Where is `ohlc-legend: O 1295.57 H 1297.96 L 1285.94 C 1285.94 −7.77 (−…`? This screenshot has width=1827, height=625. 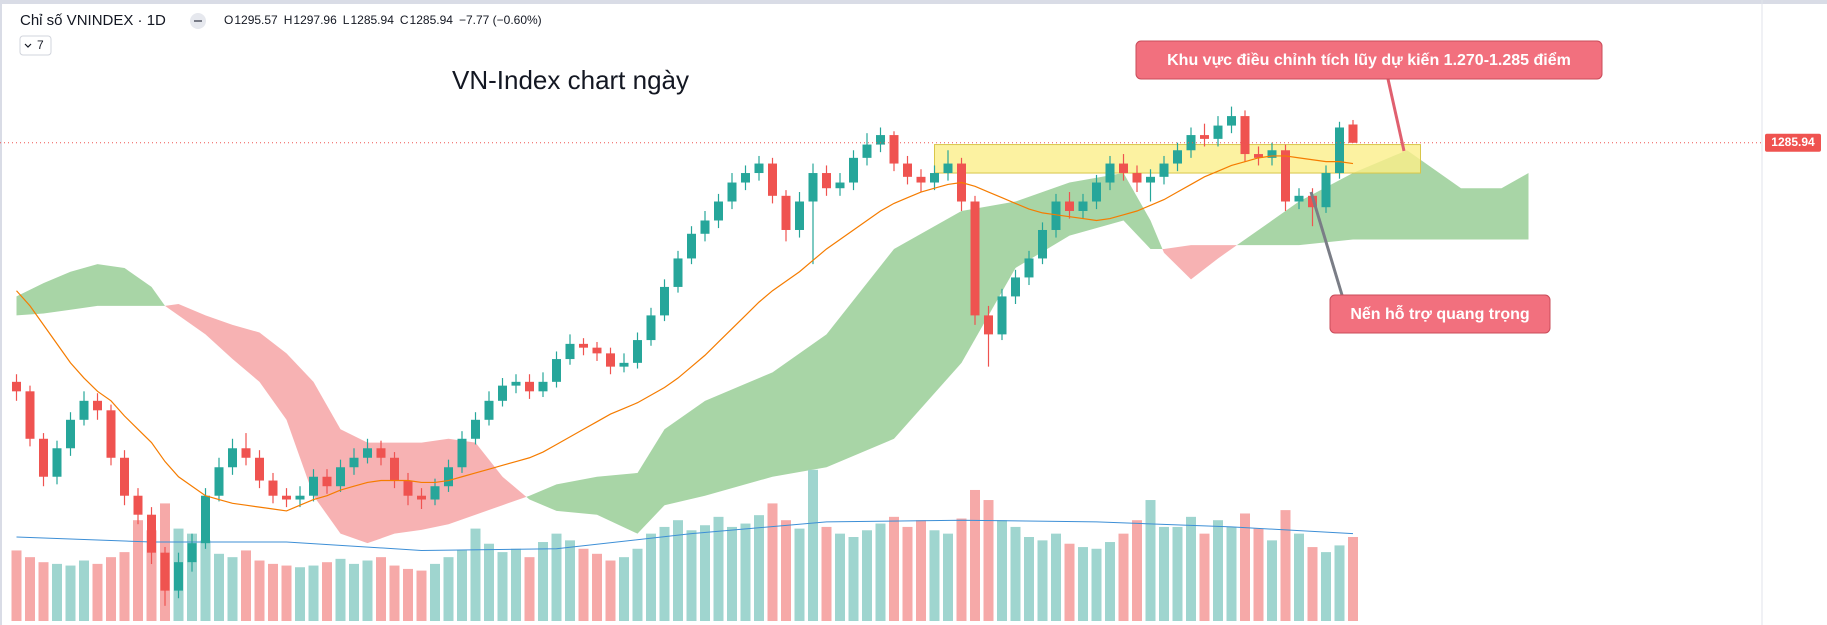
ohlc-legend: O 1295.57 H 1297.96 L 1285.94 C 1285.94 −7.77 (−… is located at coordinates (383, 20).